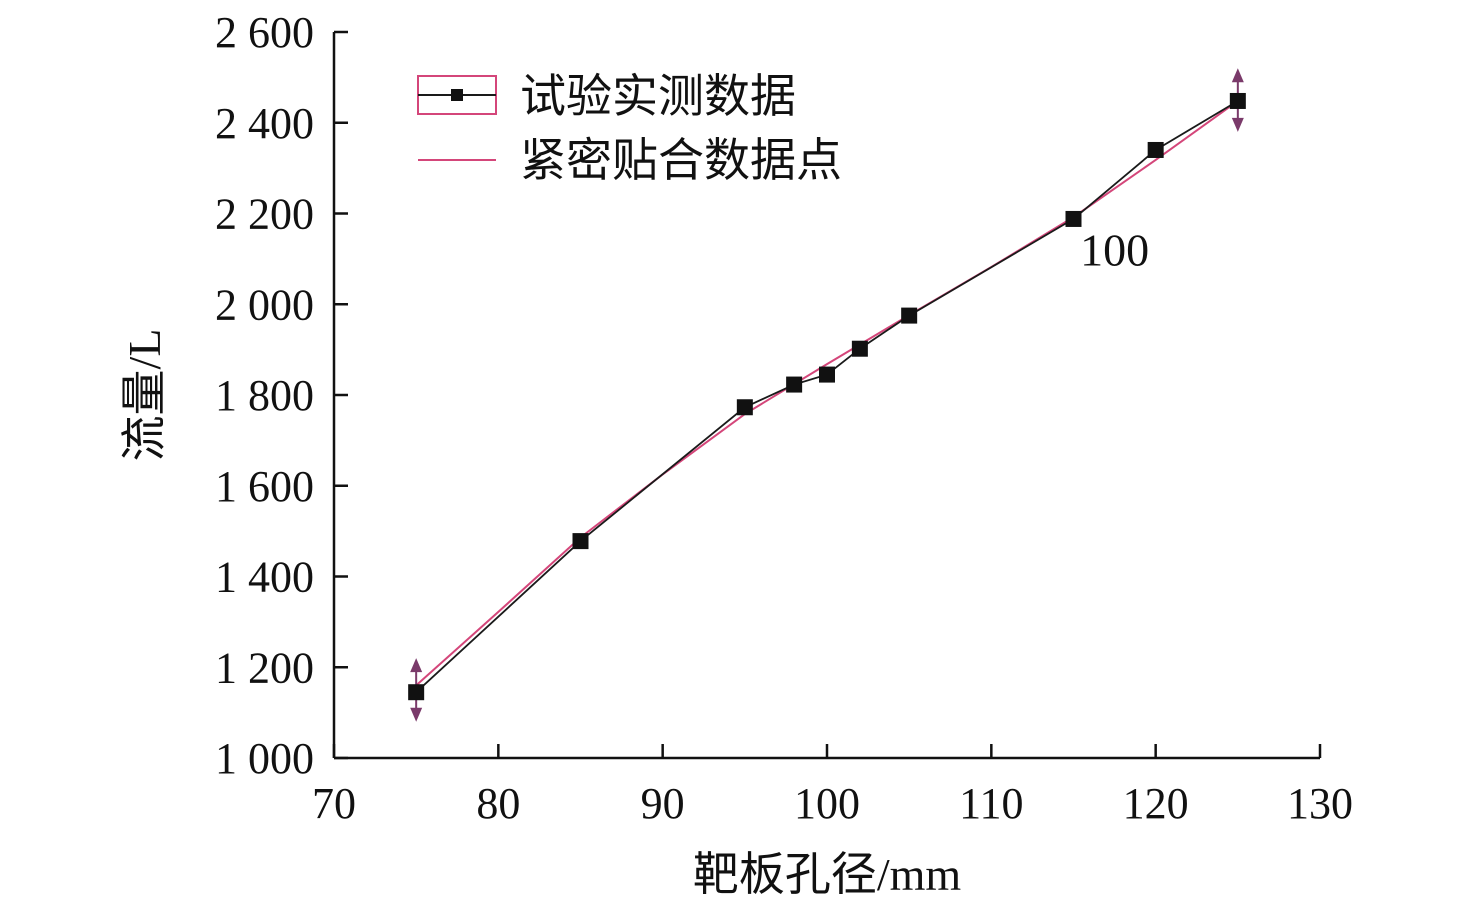 The height and width of the screenshot is (909, 1476). I want to click on y-axis-title: 流量/L, so click(144, 395).